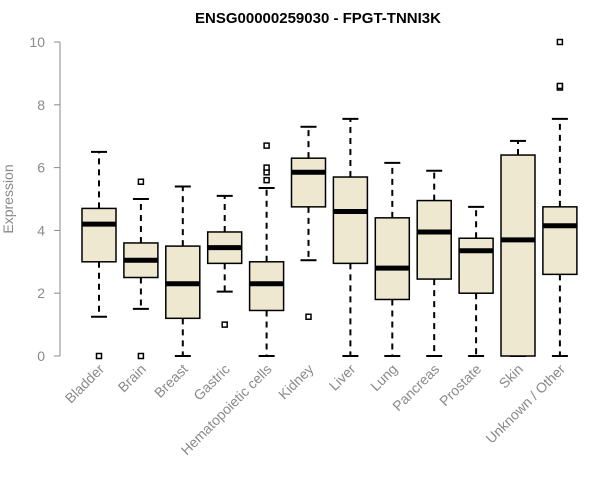 This screenshot has height=500, width=600. What do you see at coordinates (342, 377) in the screenshot?
I see `x-tick-label: Liver` at bounding box center [342, 377].